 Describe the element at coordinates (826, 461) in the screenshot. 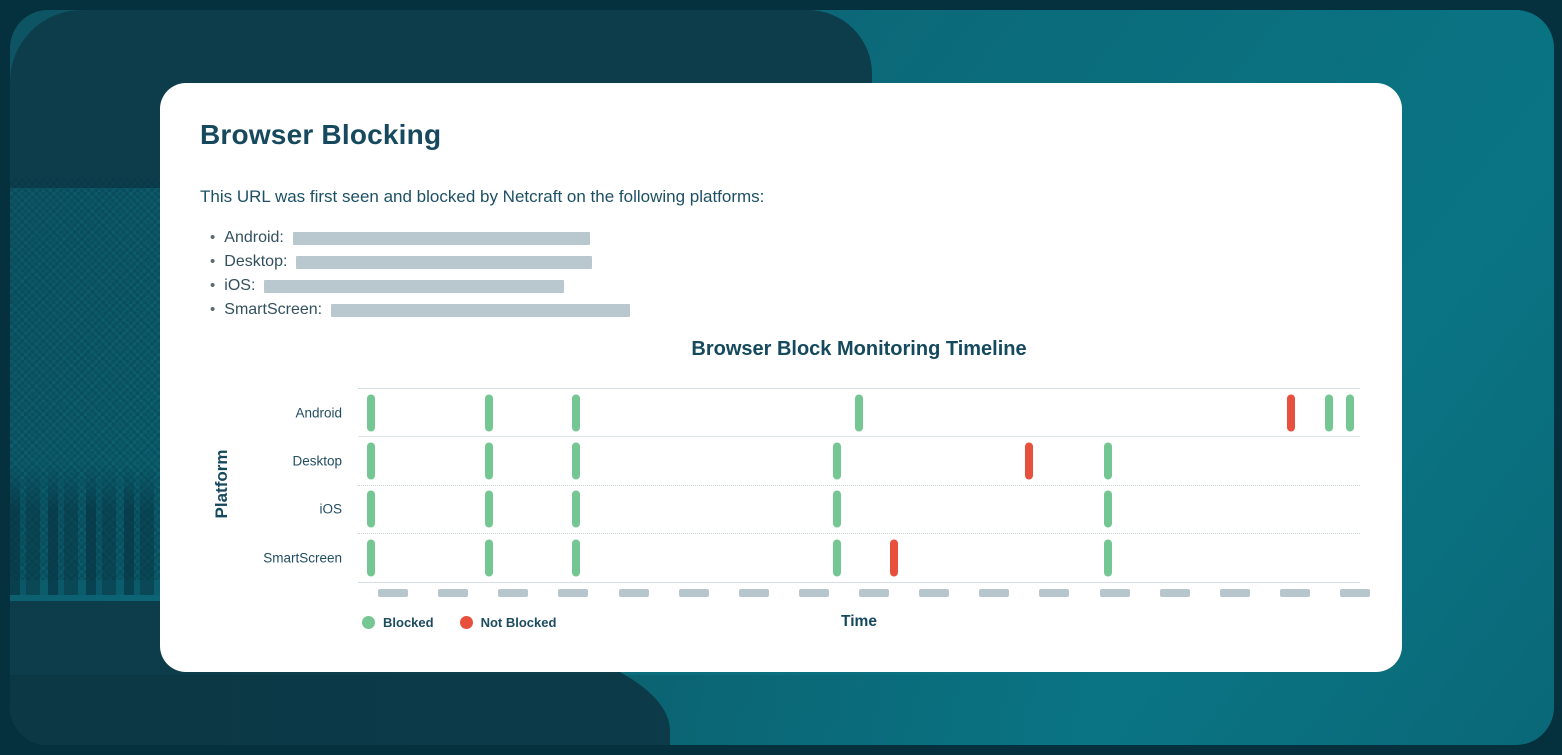

I see `platform-row-desktop: Desktop` at that location.